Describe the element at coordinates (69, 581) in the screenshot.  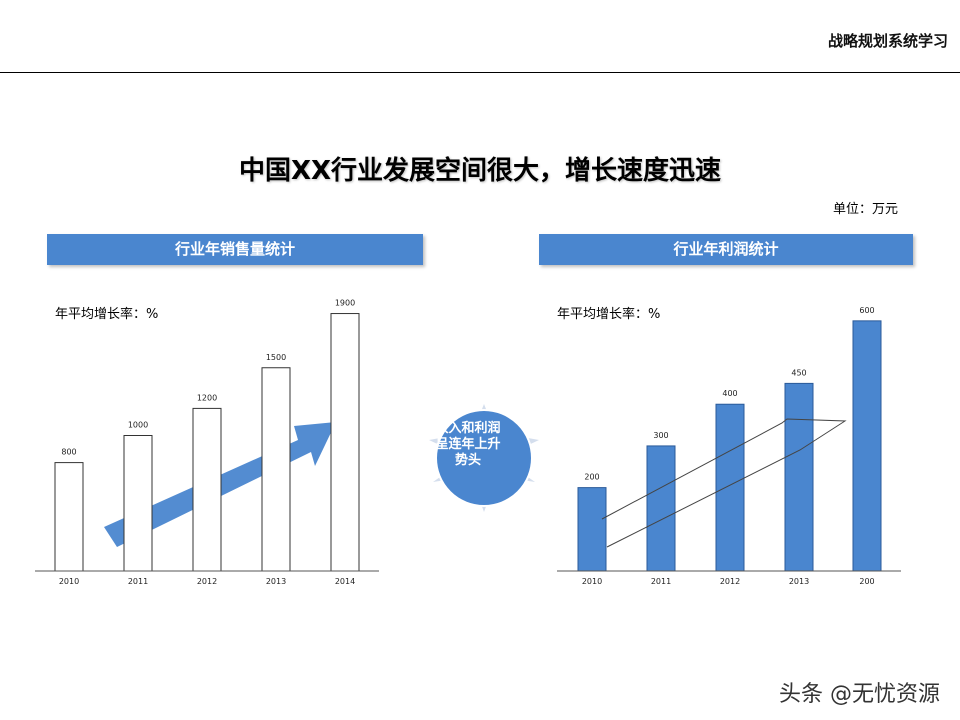
I see `sales-tick-label: 2010` at that location.